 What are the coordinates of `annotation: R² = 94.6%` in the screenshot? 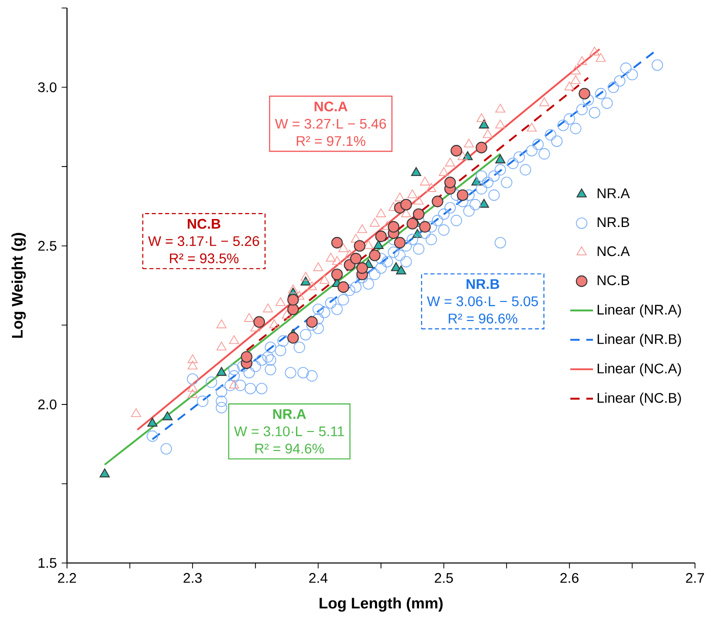 It's located at (289, 449).